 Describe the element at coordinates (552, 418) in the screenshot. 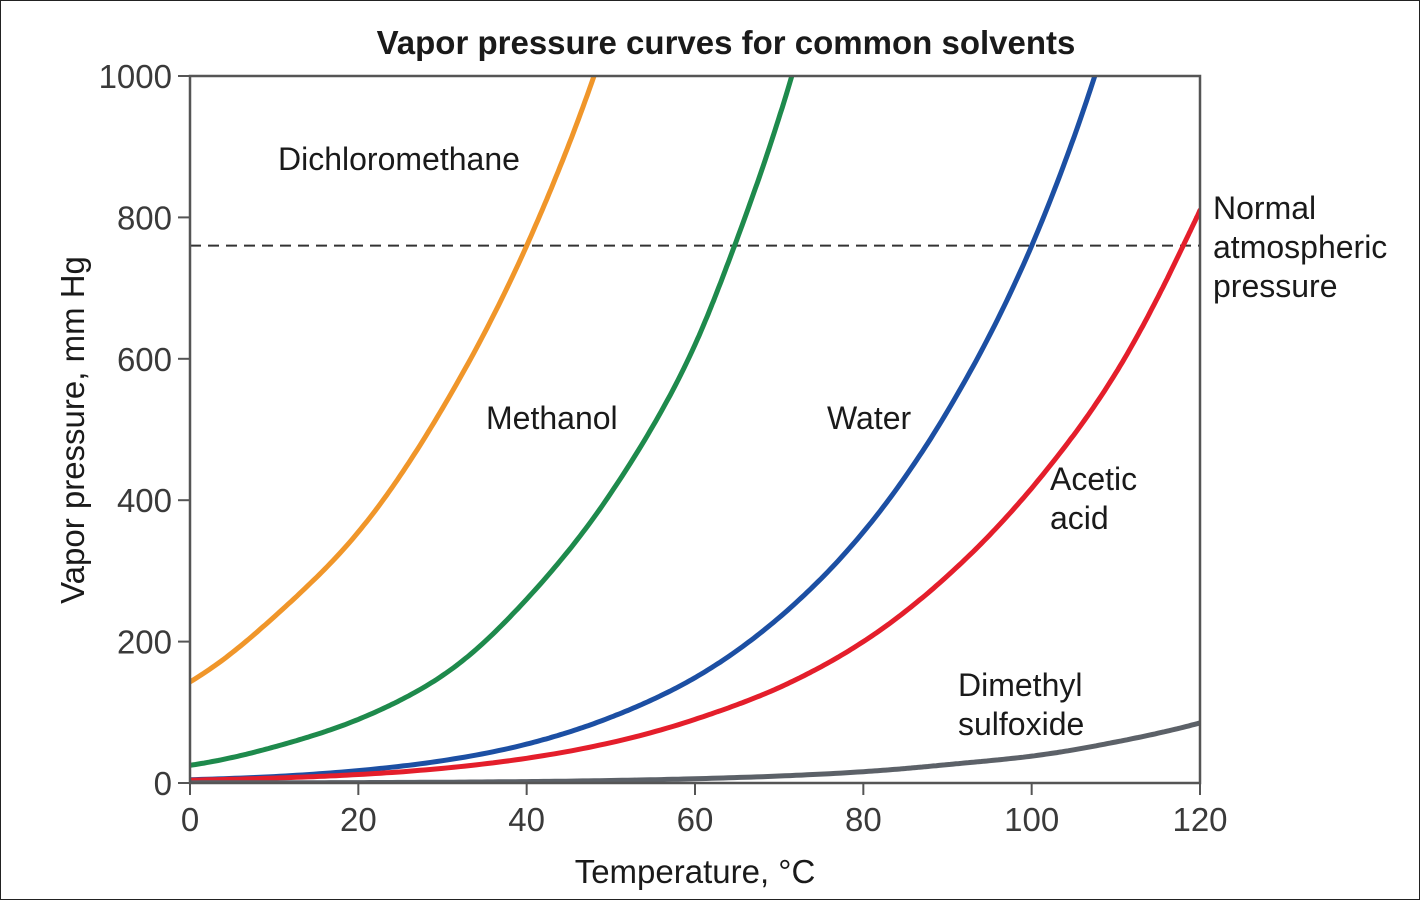

I see `series-label-methanol: Methanol` at that location.